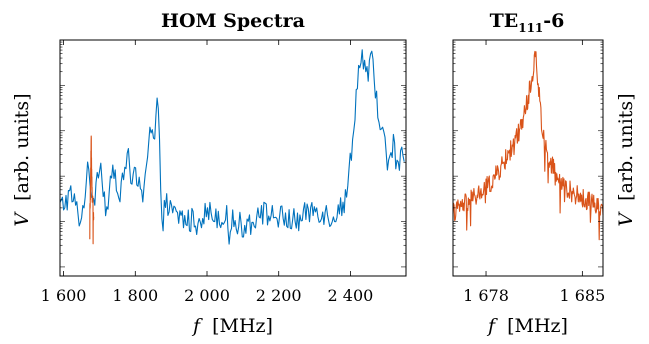 Image resolution: width=649 pixels, height=344 pixels. Describe the element at coordinates (530, 28) in the screenshot. I see `te111-title-sub: 111` at that location.